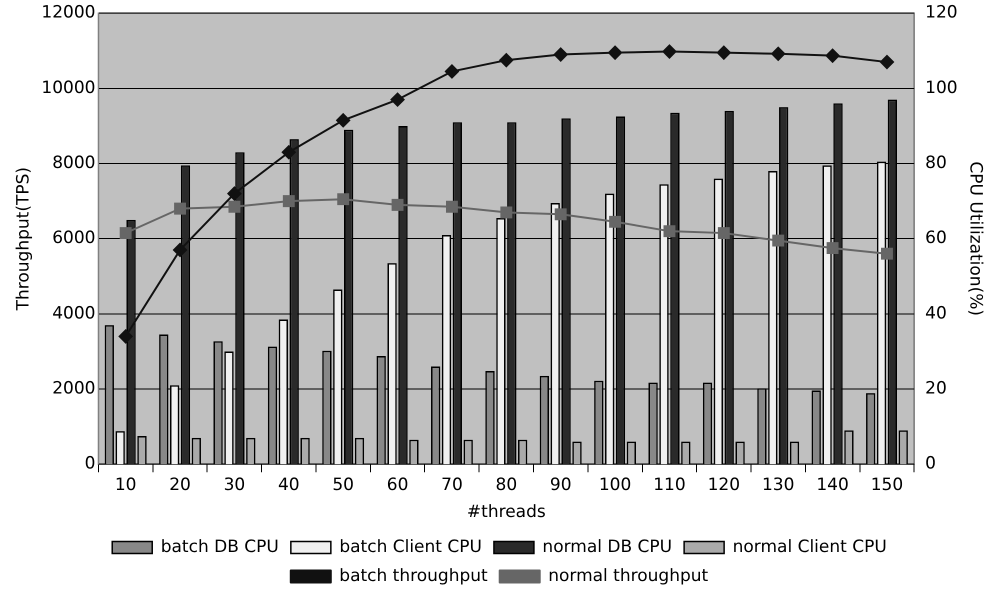 The height and width of the screenshot is (599, 999). Describe the element at coordinates (506, 484) in the screenshot. I see `x-tick-label: 80` at that location.